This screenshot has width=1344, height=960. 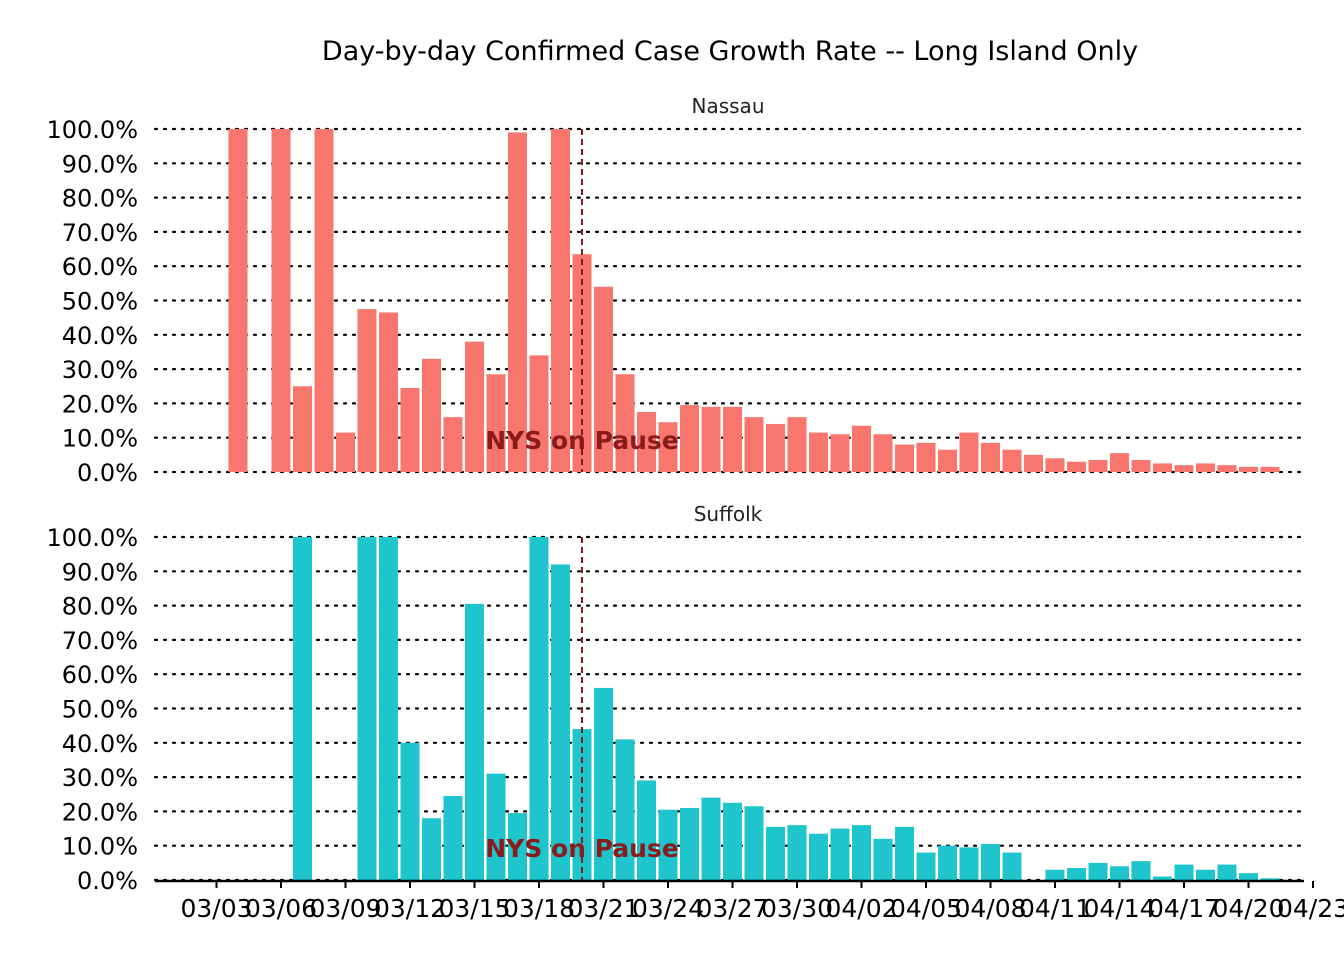 What do you see at coordinates (926, 908) in the screenshot?
I see `x-tick-label: 04/05` at bounding box center [926, 908].